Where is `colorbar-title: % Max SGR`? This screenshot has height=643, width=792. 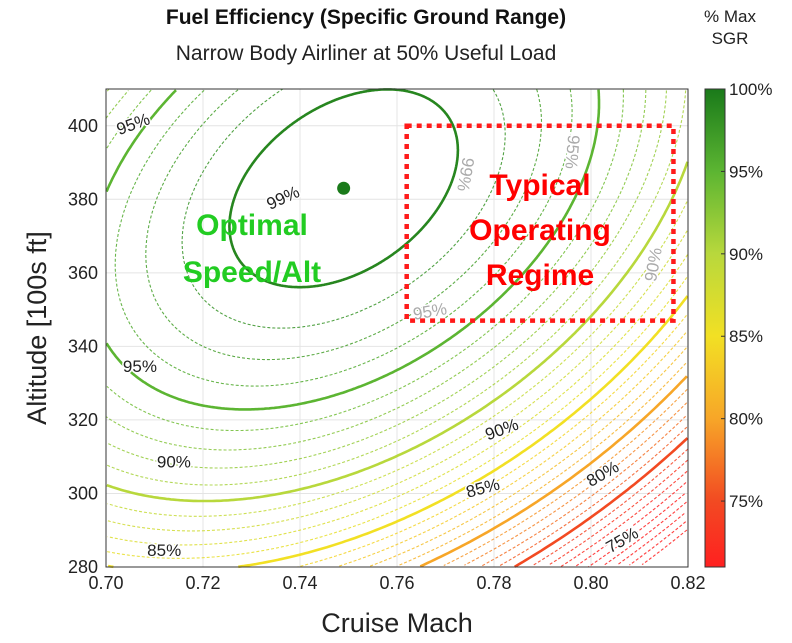
colorbar-title: % Max SGR is located at coordinates (730, 28).